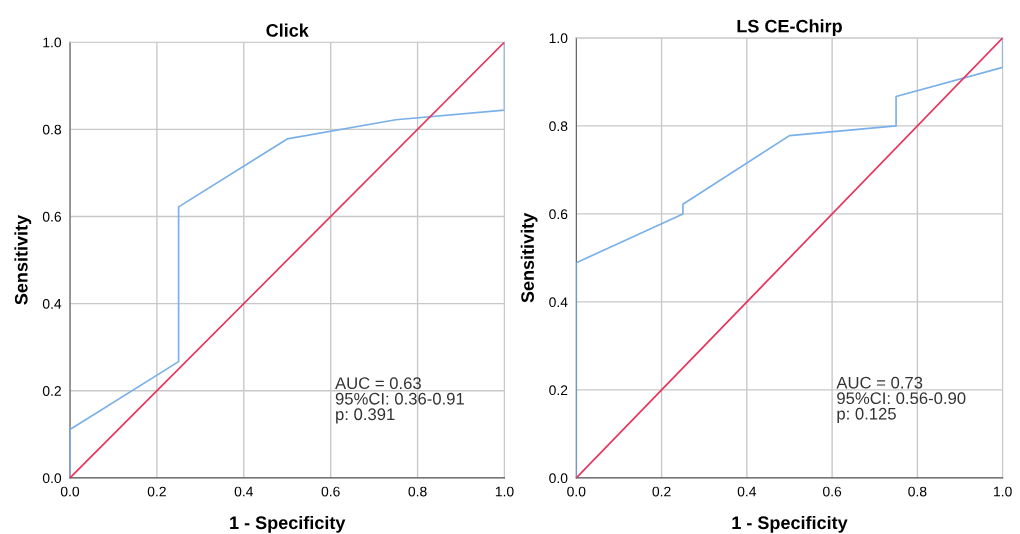 The width and height of the screenshot is (1020, 534). Describe the element at coordinates (789, 28) in the screenshot. I see `chart-title: LS CE-Chirp` at that location.